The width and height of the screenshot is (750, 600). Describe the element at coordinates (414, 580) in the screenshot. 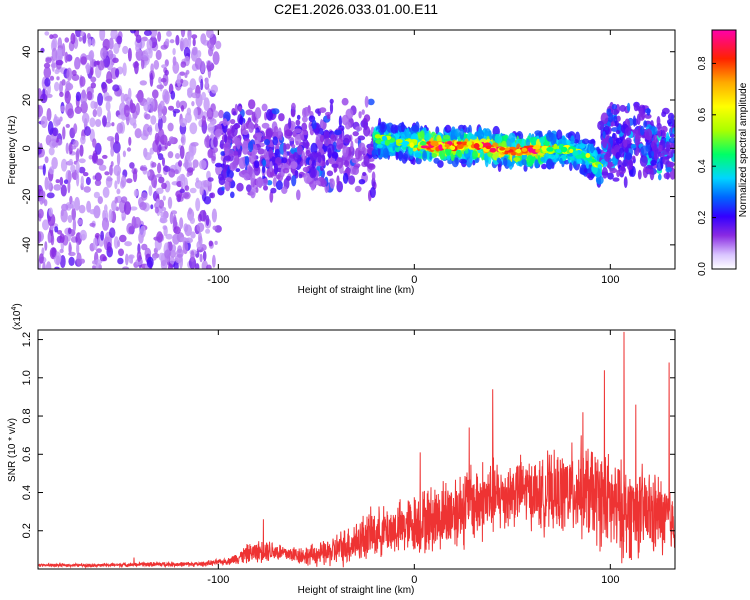

I see `x-tick-label: 0` at that location.